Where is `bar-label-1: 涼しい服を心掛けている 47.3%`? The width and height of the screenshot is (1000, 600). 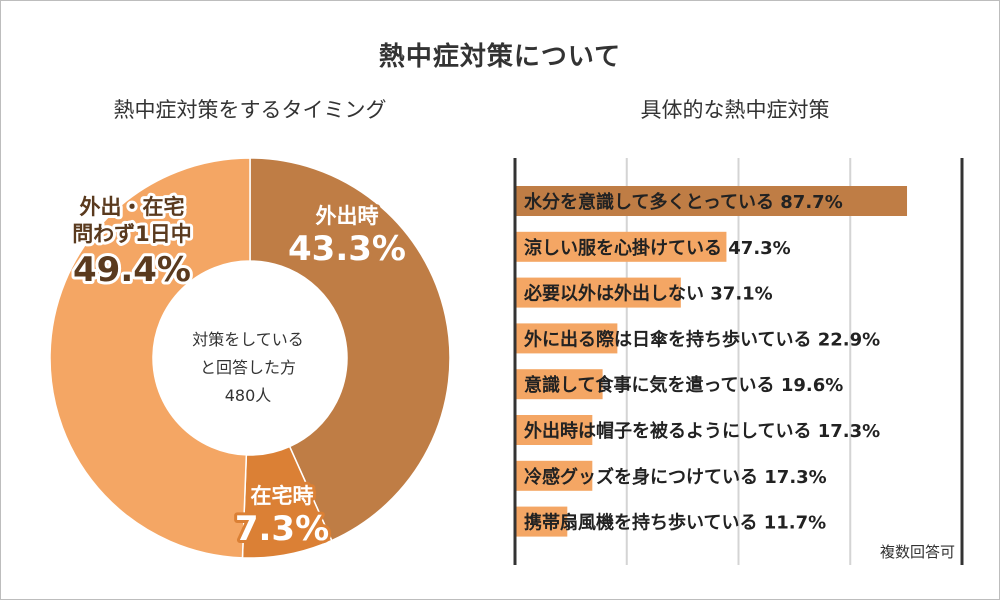 bar-label-1: 涼しい服を心掛けている 47.3% is located at coordinates (657, 248).